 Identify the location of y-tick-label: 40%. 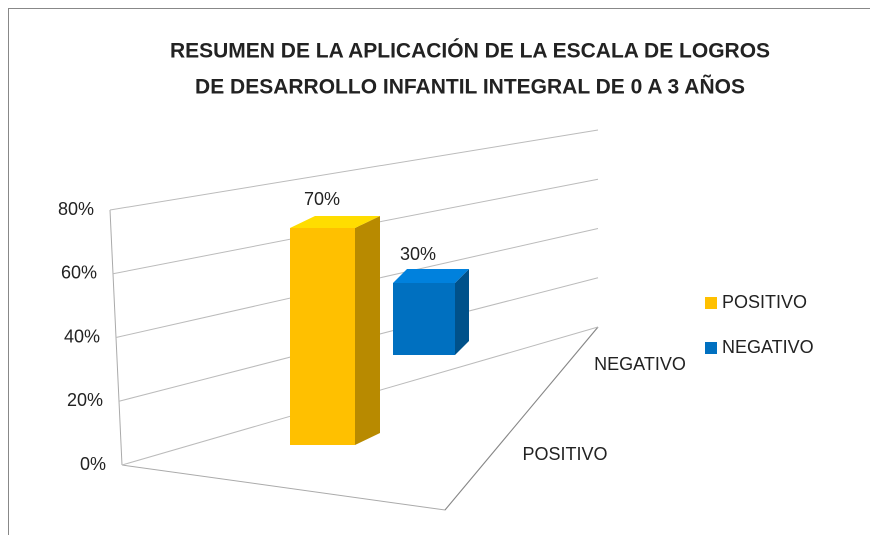
(82, 336).